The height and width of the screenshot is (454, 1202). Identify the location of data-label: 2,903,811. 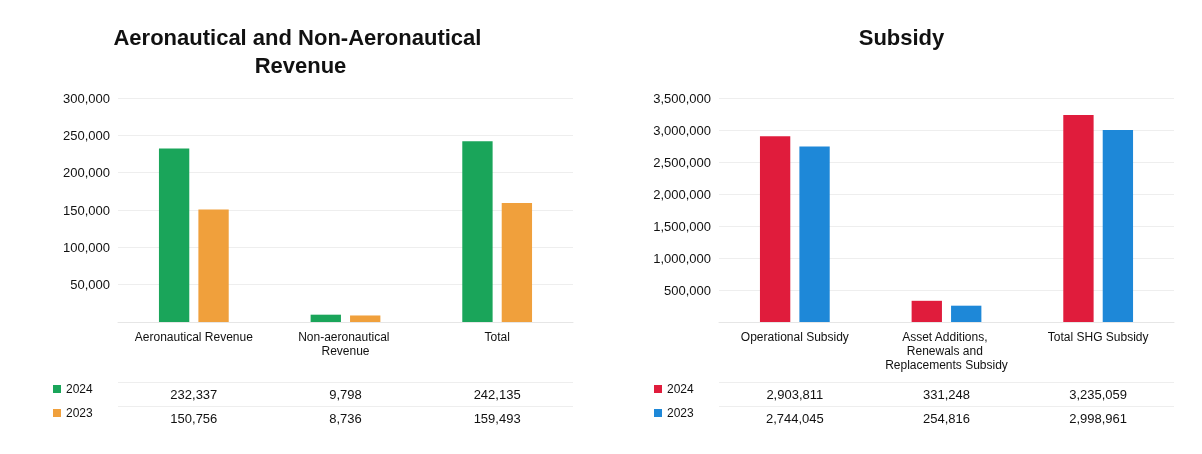
(795, 394).